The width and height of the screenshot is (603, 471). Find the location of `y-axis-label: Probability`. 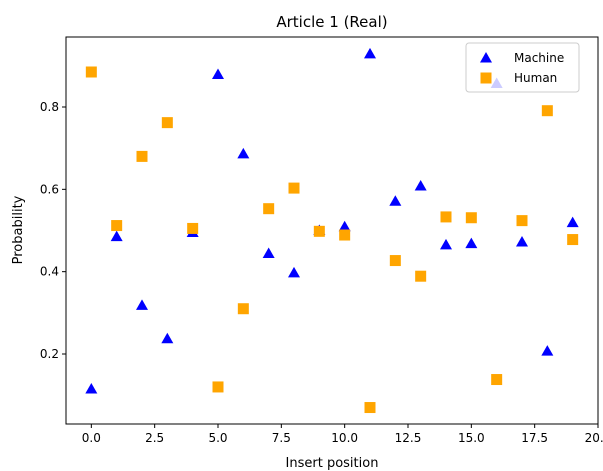

y-axis-label: Probability is located at coordinates (18, 229).